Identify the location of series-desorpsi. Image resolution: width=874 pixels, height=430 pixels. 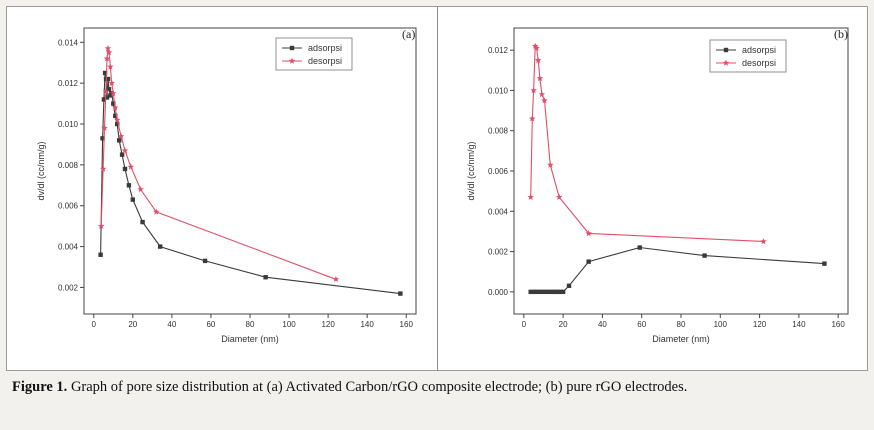
(647, 143).